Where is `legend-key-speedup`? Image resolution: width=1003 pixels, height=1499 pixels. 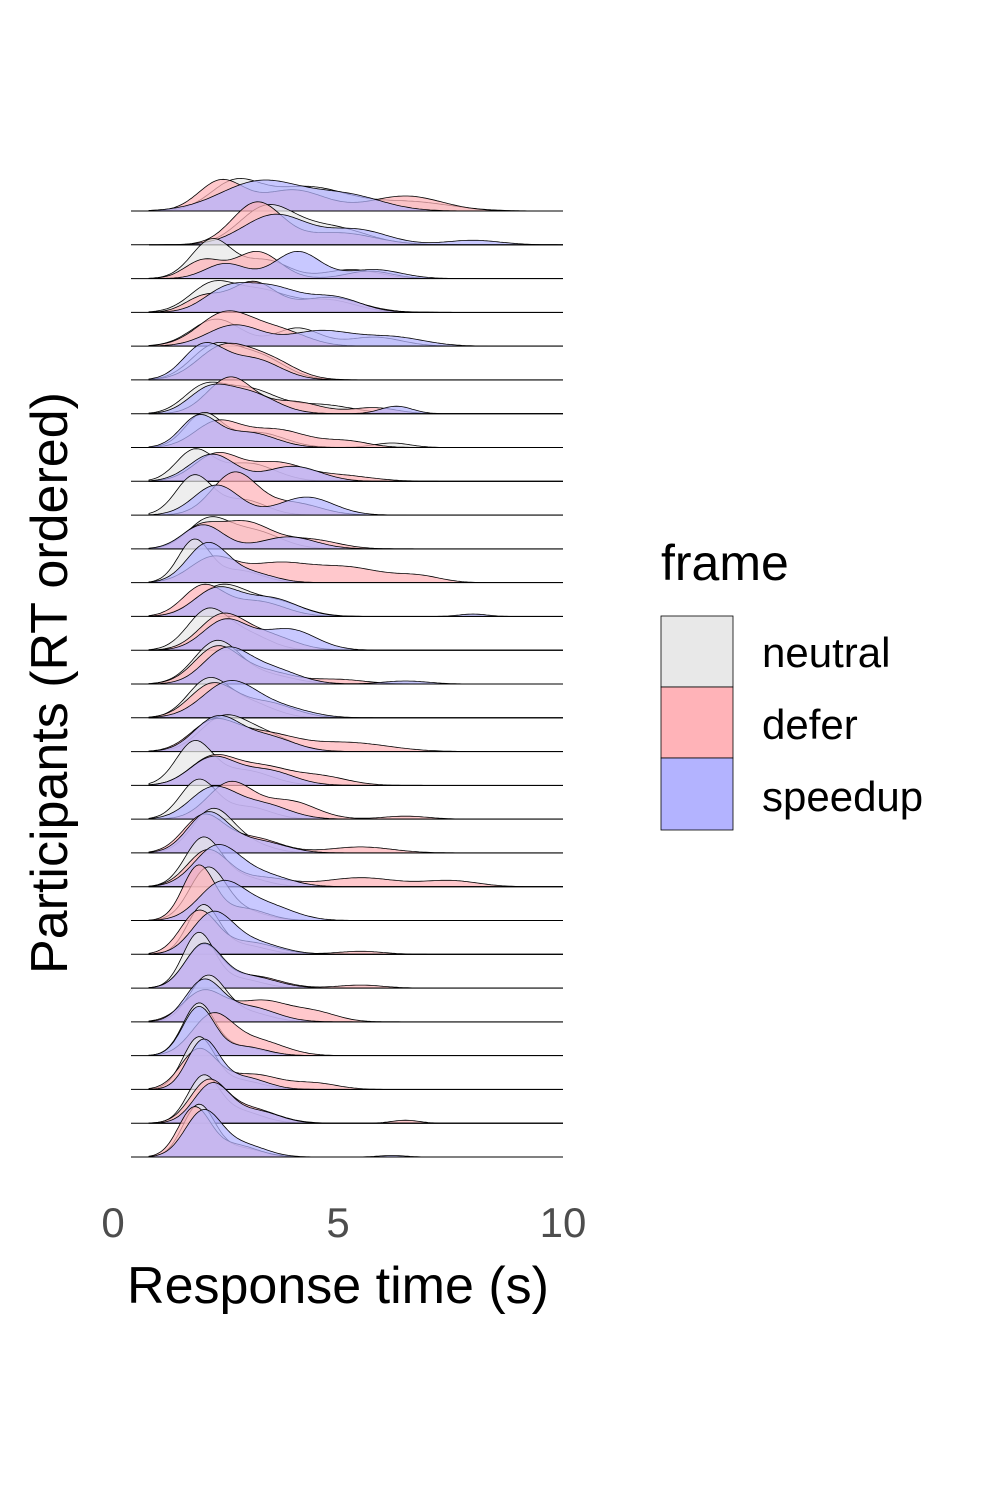
legend-key-speedup is located at coordinates (697, 794).